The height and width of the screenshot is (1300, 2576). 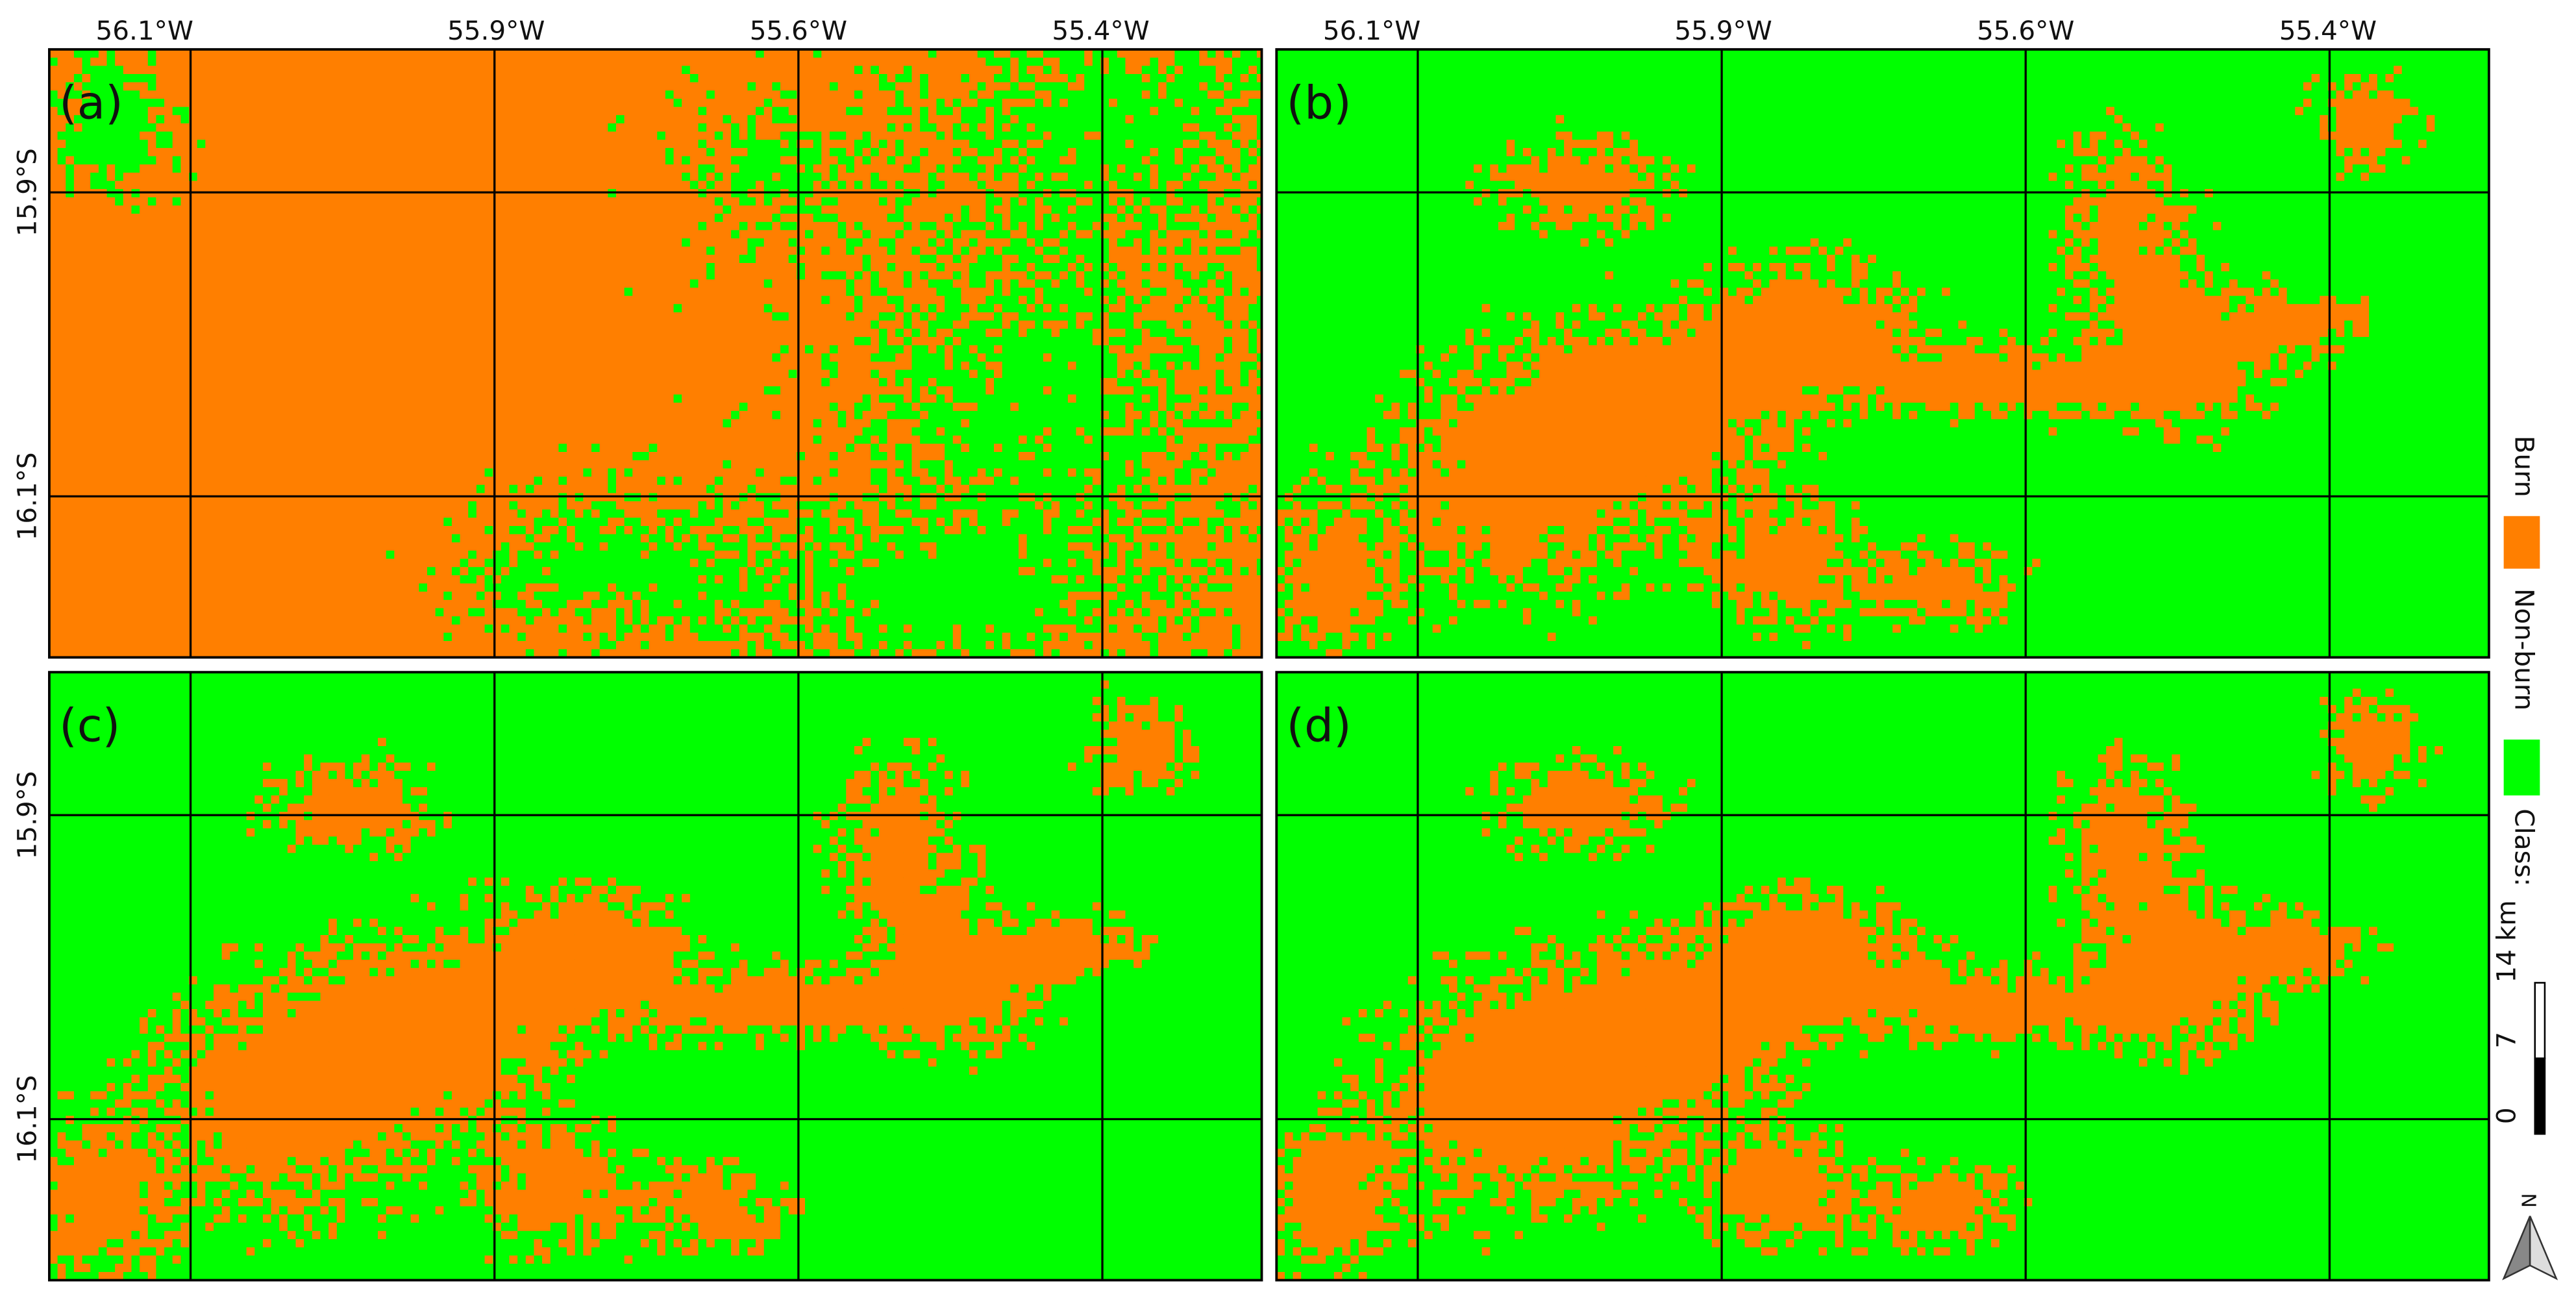 I want to click on north-arrow: N, so click(x=2530, y=1237).